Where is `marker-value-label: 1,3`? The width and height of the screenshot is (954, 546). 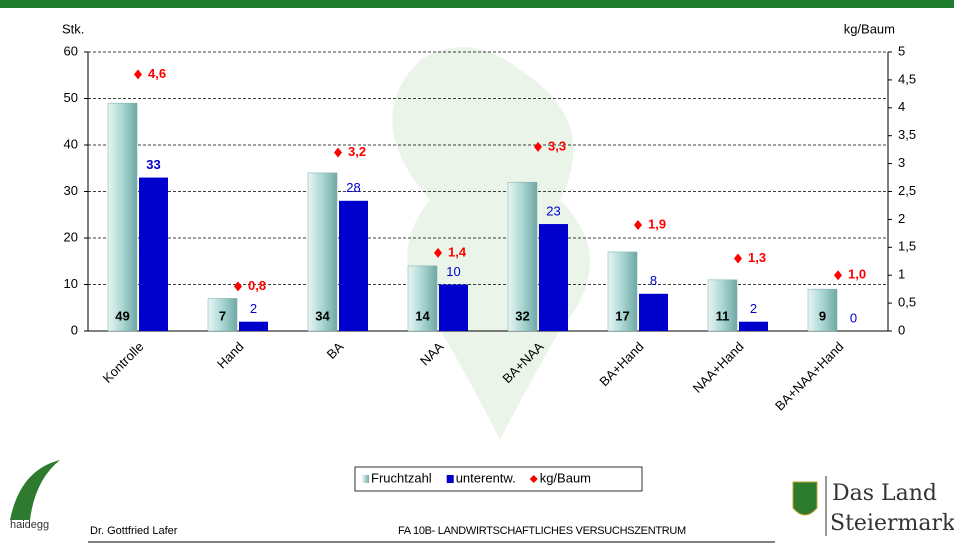
marker-value-label: 1,3 is located at coordinates (757, 257).